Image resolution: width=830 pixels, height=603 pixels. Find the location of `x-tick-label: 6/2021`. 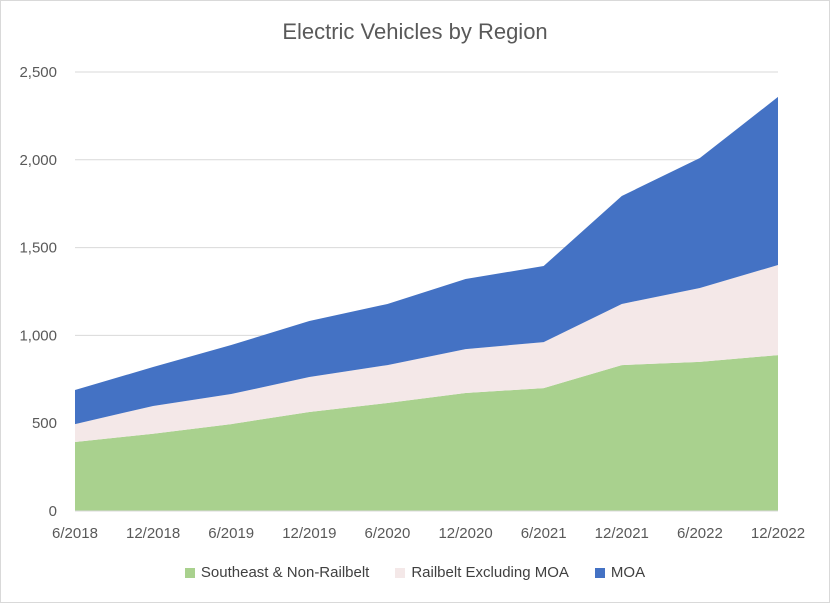

x-tick-label: 6/2021 is located at coordinates (544, 533).